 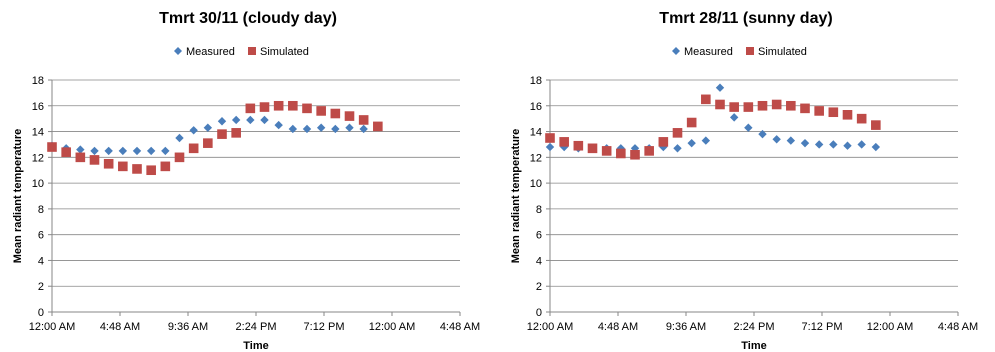 What do you see at coordinates (539, 287) in the screenshot?
I see `y-tick-label: 2` at bounding box center [539, 287].